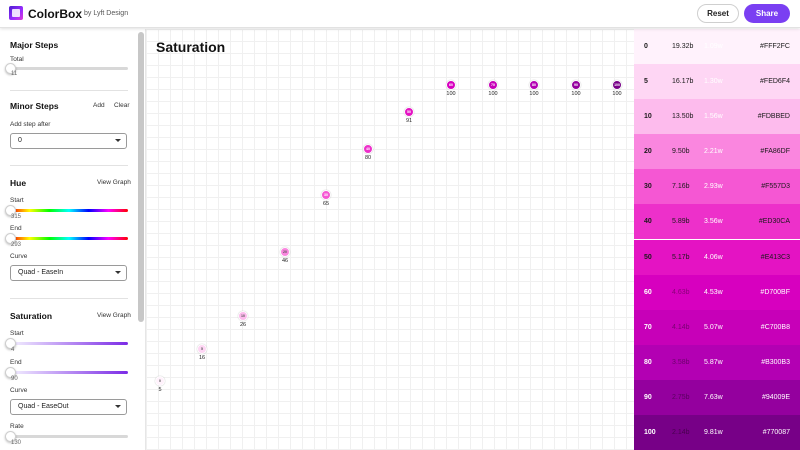  What do you see at coordinates (14, 379) in the screenshot?
I see `saturation-end-value: 90` at bounding box center [14, 379].